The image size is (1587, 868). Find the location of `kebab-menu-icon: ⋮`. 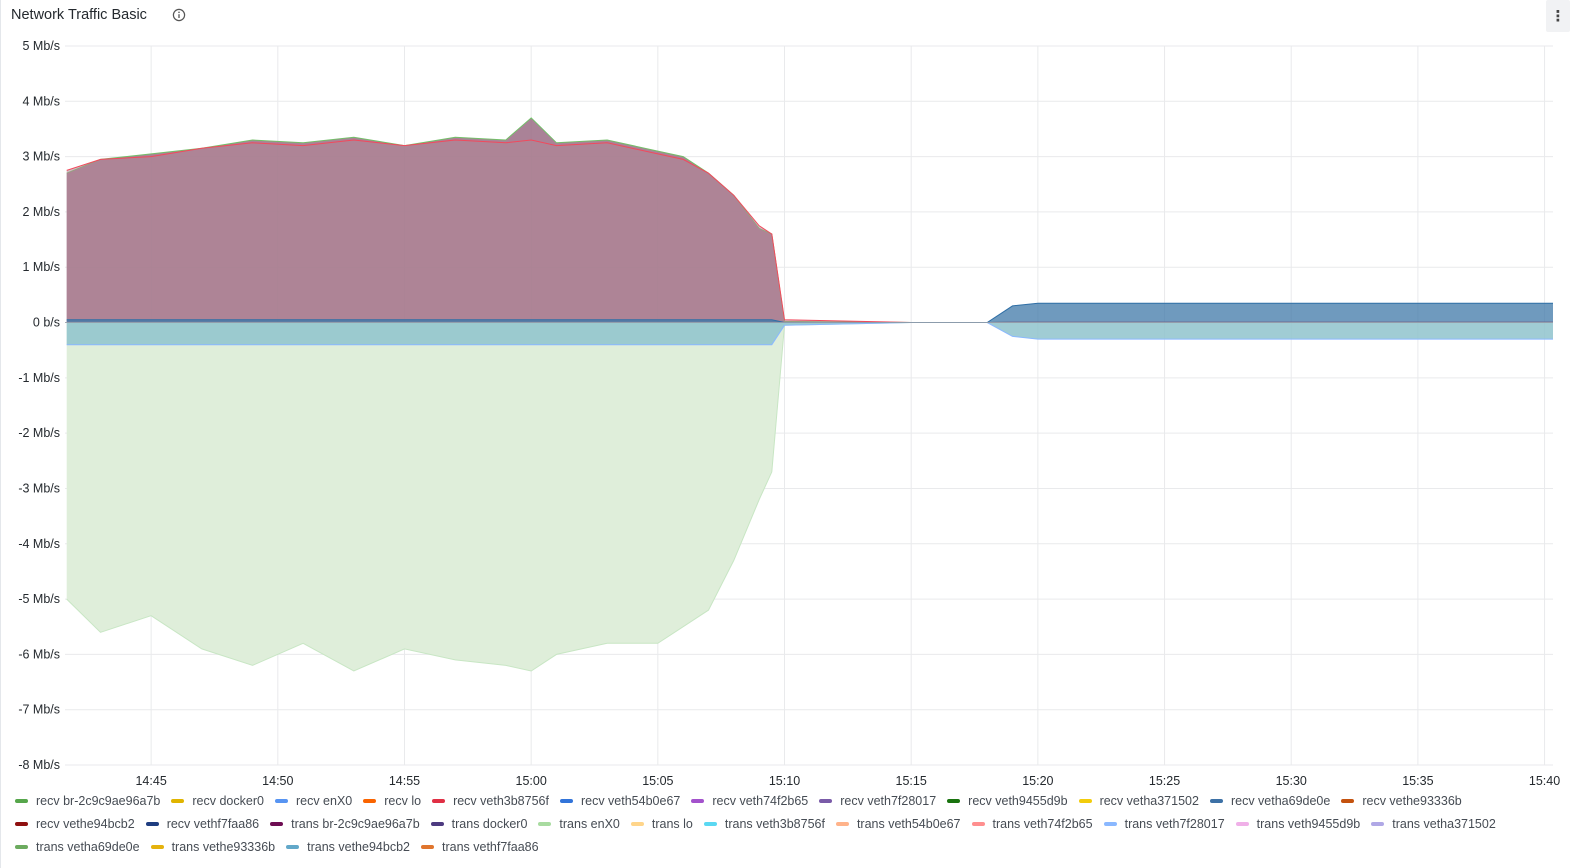

kebab-menu-icon: ⋮ is located at coordinates (1558, 16).